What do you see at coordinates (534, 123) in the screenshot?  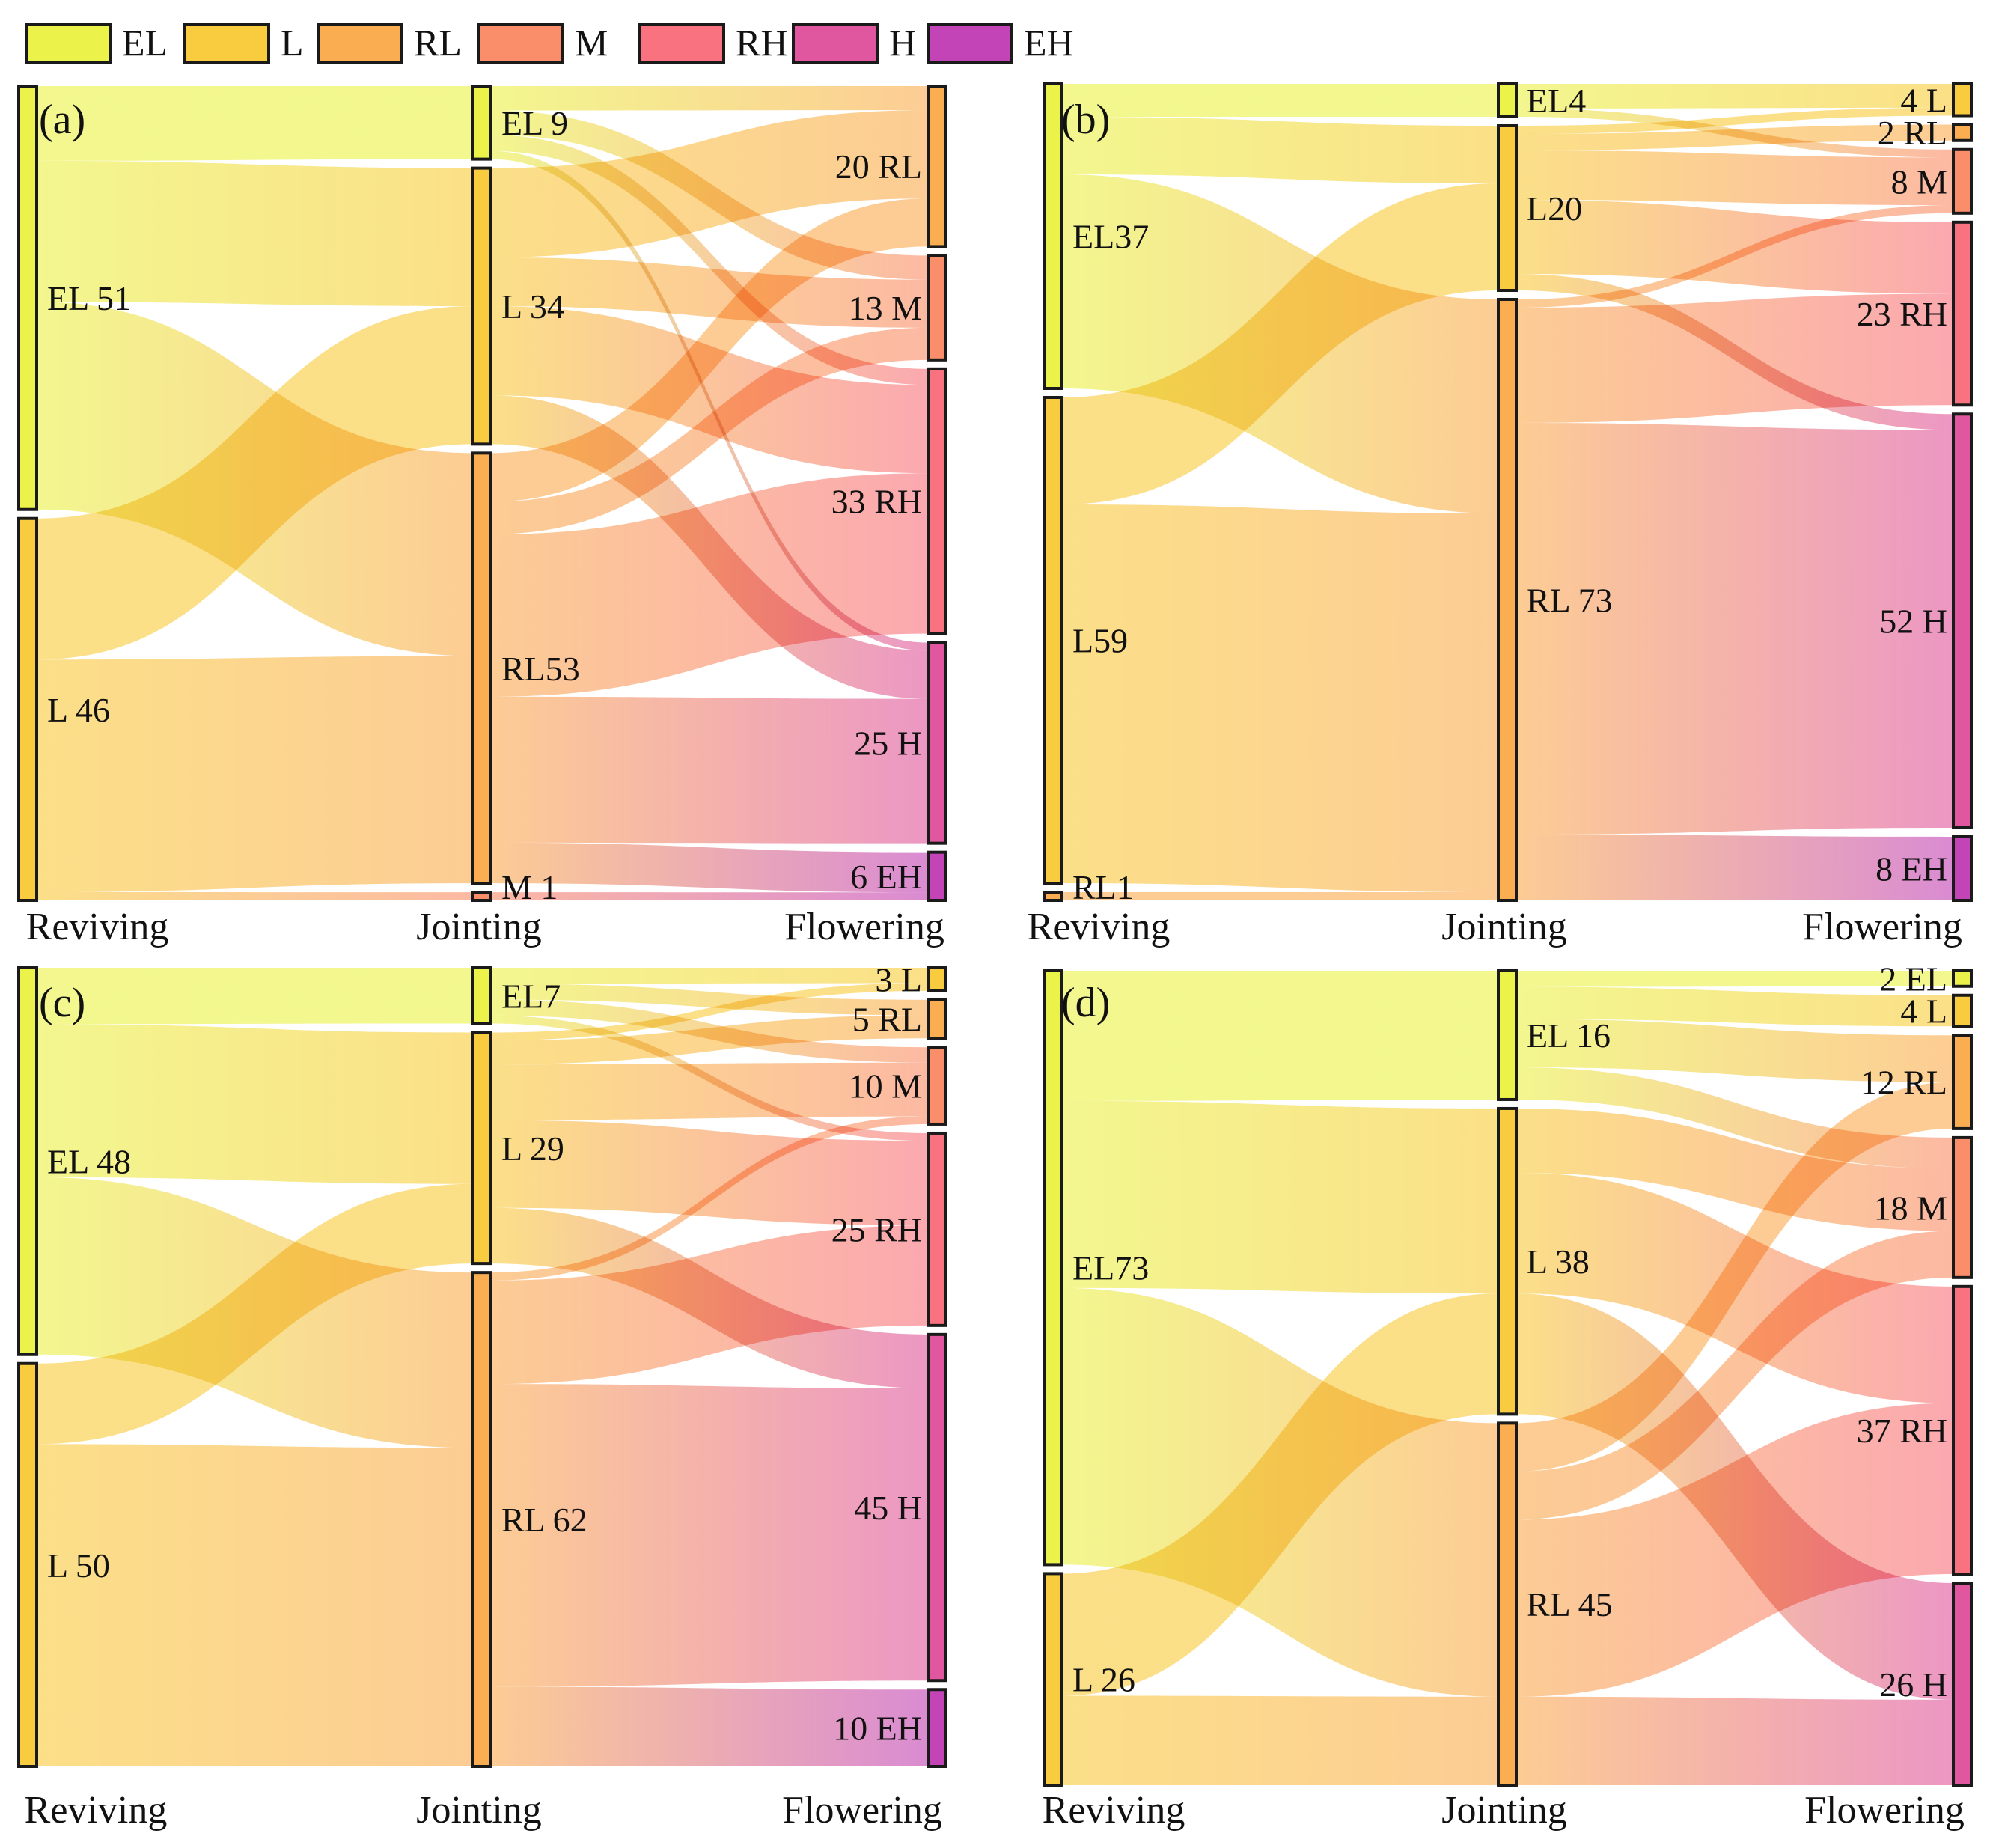 I see `node-label: EL 9` at bounding box center [534, 123].